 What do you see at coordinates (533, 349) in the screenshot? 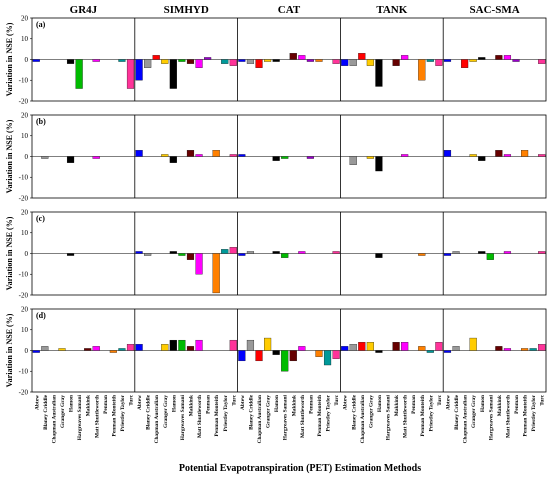
I see `bar-sac-sma-priestley-taylor` at bounding box center [533, 349].